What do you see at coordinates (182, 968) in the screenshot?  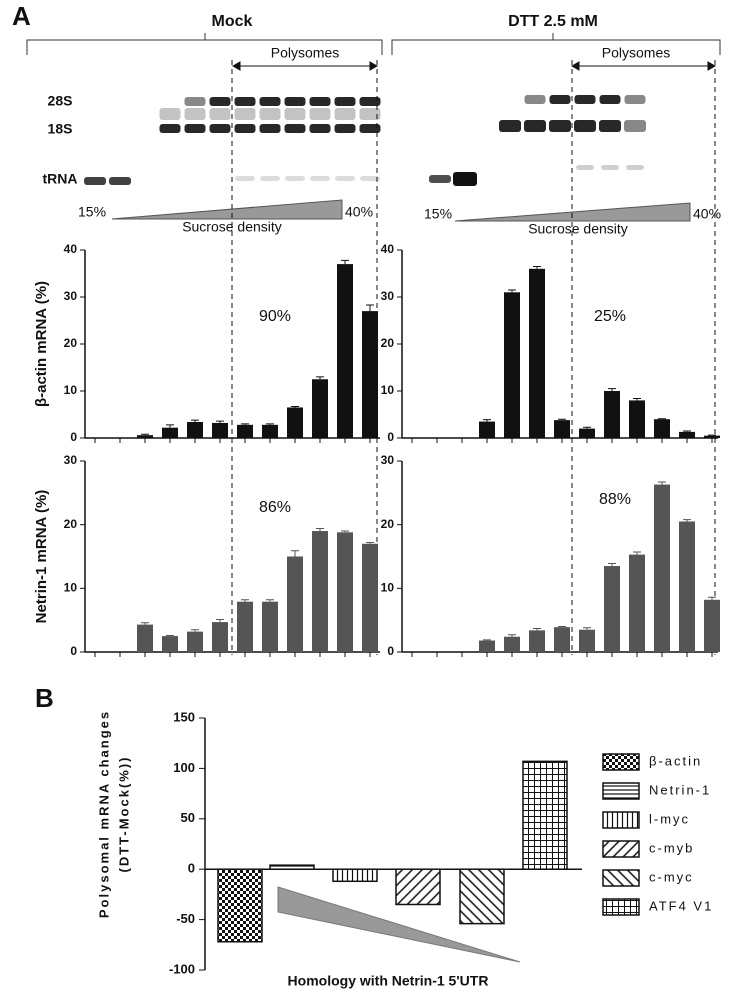 I see `y-tick-label: -100` at bounding box center [182, 968].